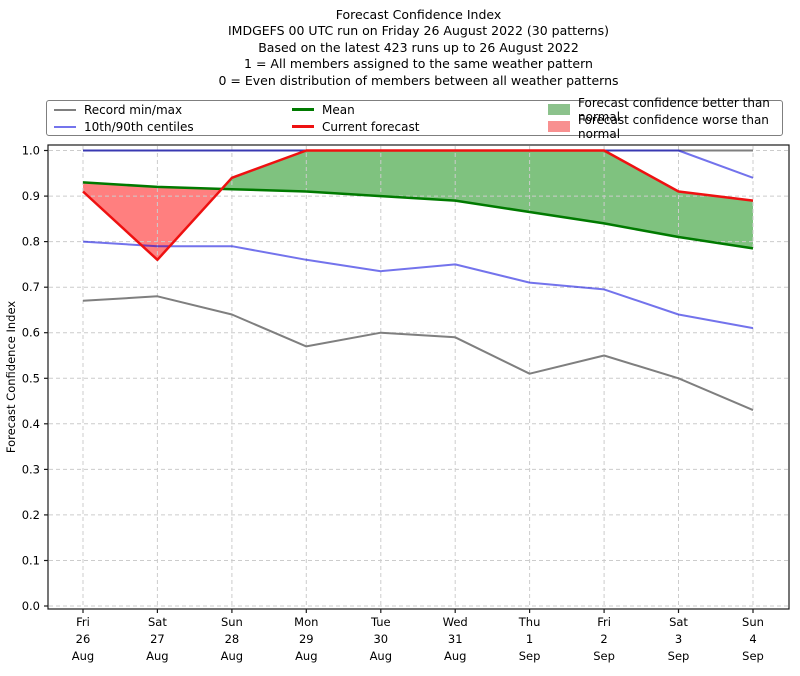  What do you see at coordinates (152, 221) in the screenshot?
I see `fill-worse-than-normal` at bounding box center [152, 221].